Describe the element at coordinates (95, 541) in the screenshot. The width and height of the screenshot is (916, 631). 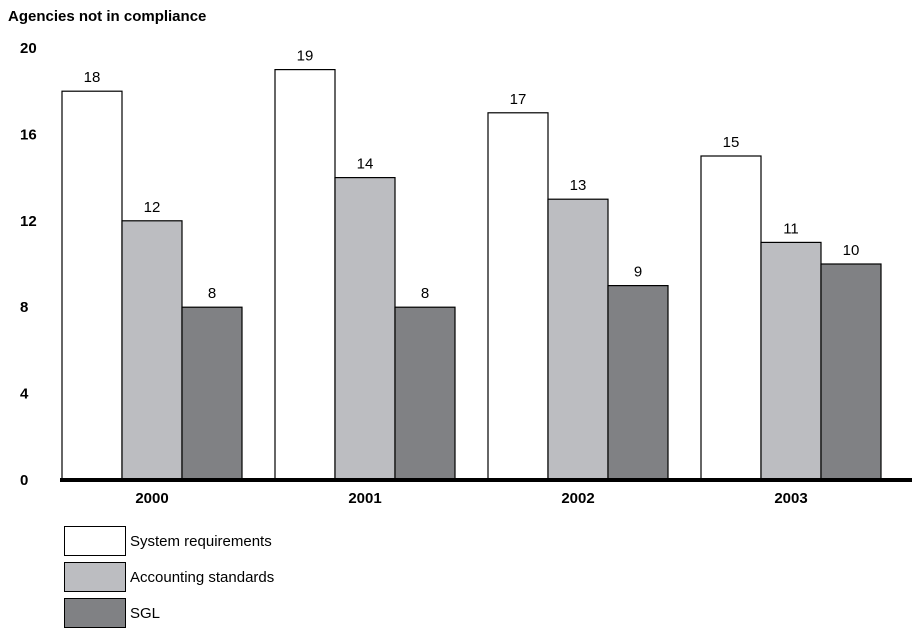
I see `legend-swatch-system-requirements` at that location.